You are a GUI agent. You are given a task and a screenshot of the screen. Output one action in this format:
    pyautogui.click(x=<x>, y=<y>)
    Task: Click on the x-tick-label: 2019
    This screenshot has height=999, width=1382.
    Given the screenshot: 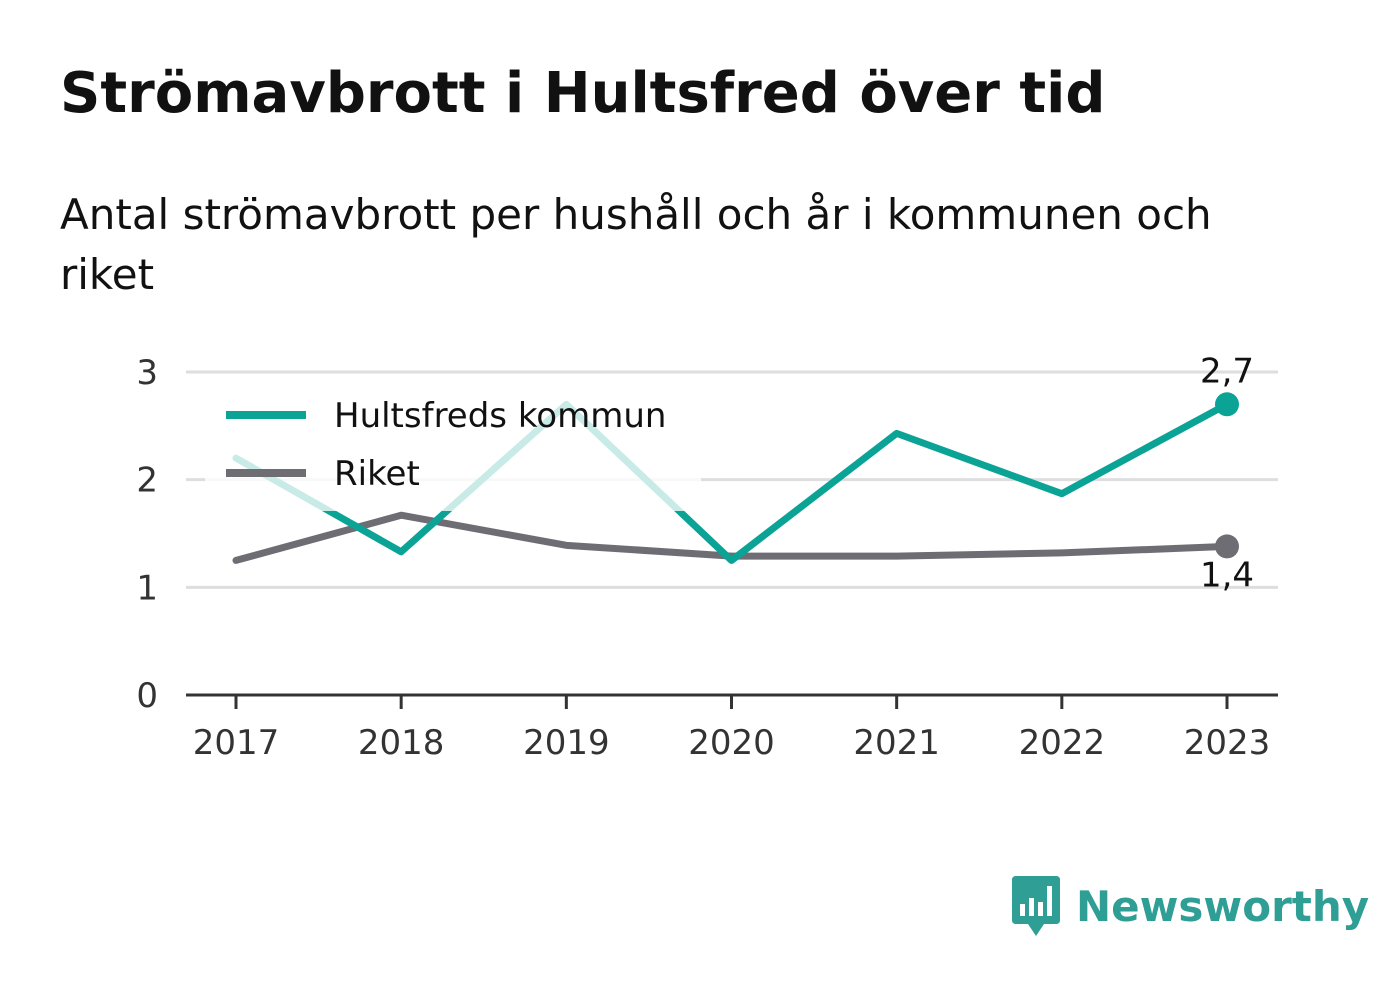 What is the action you would take?
    pyautogui.click(x=566, y=743)
    